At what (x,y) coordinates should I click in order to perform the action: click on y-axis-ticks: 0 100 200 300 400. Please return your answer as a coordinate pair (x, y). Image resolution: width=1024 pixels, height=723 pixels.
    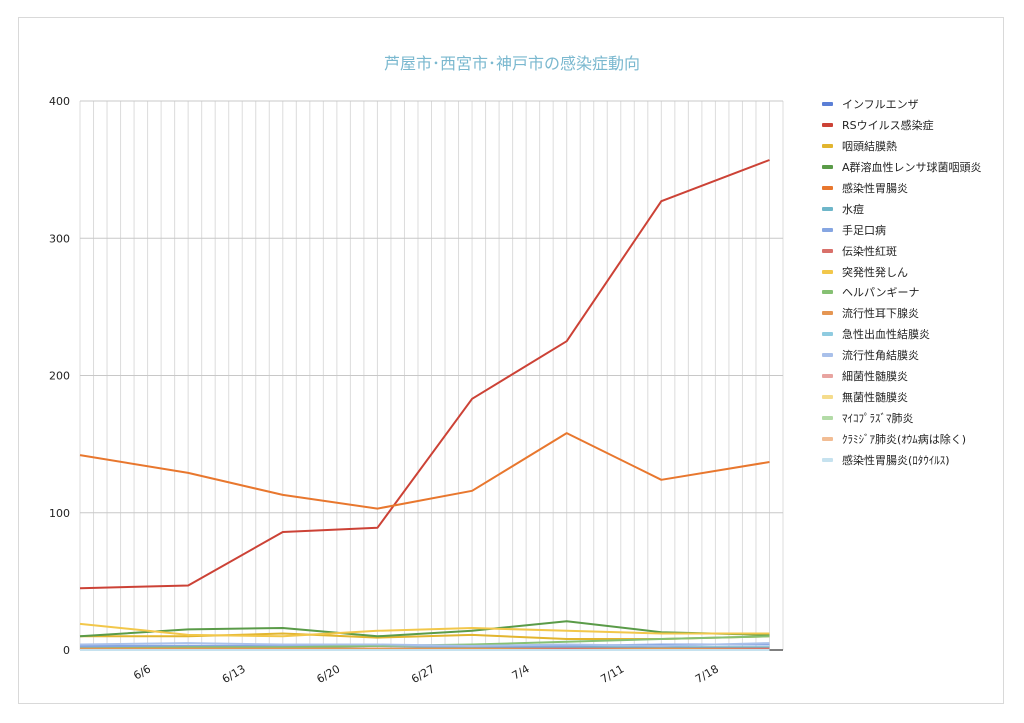
    Looking at the image, I should click on (59, 376).